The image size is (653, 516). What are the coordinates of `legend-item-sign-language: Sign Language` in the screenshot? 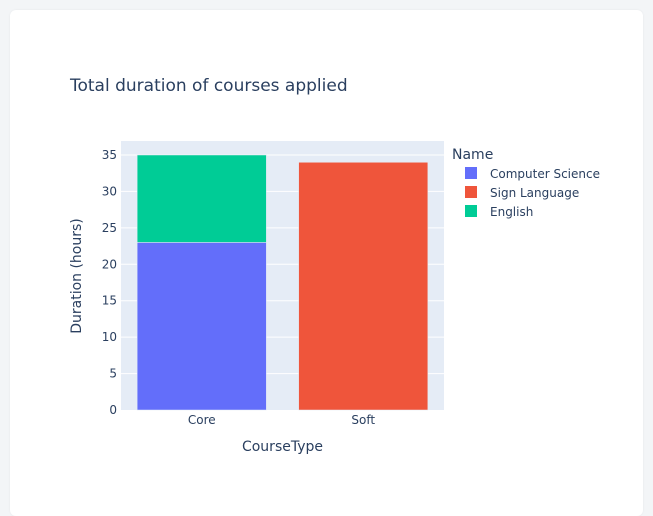 It's located at (522, 193).